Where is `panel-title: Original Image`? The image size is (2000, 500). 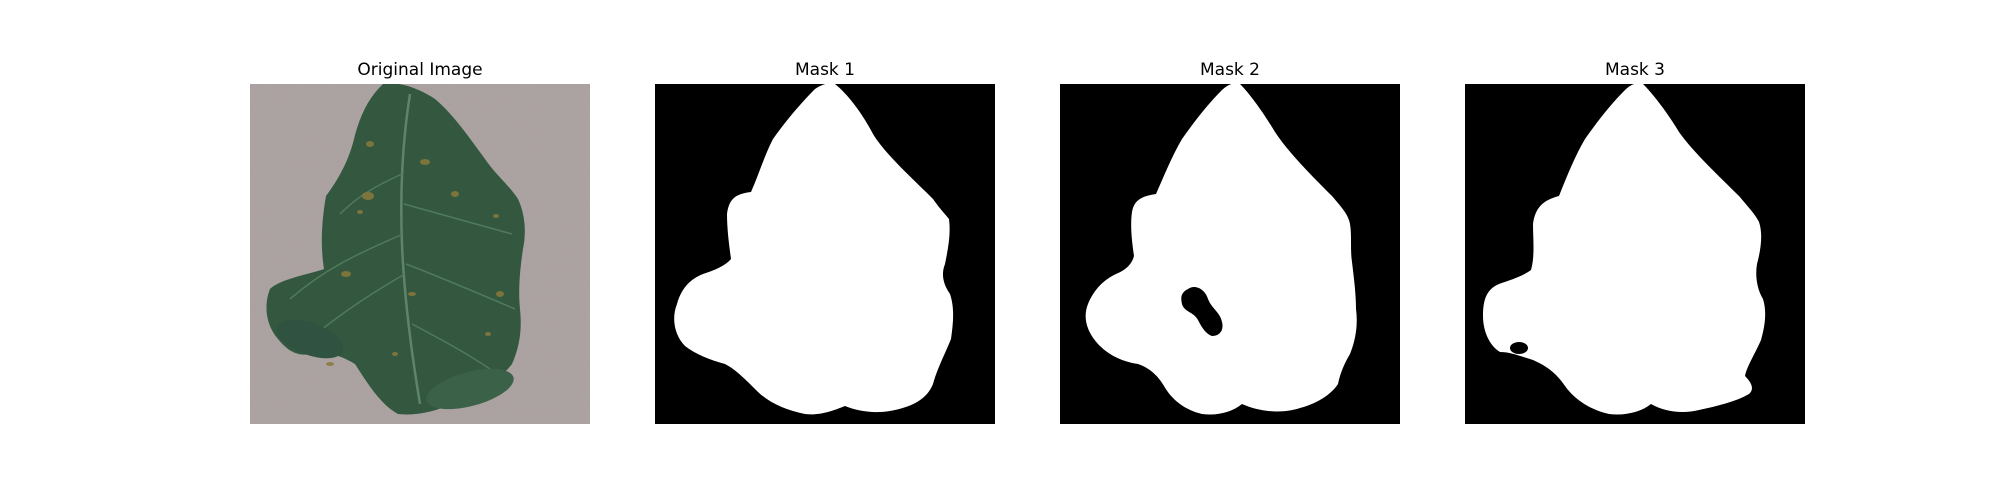
panel-title: Original Image is located at coordinates (420, 70).